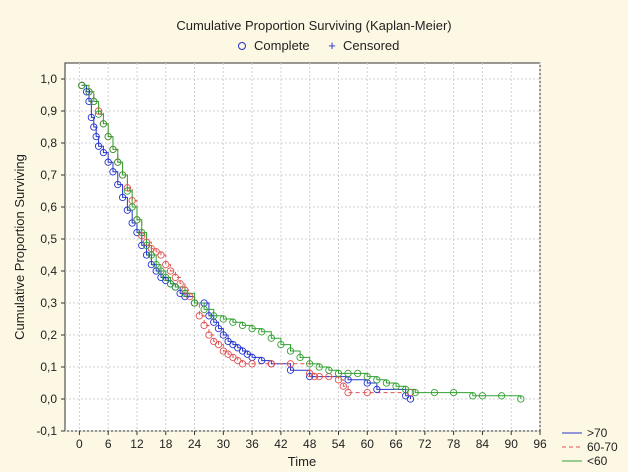  I want to click on legend-label: >70, so click(597, 433).